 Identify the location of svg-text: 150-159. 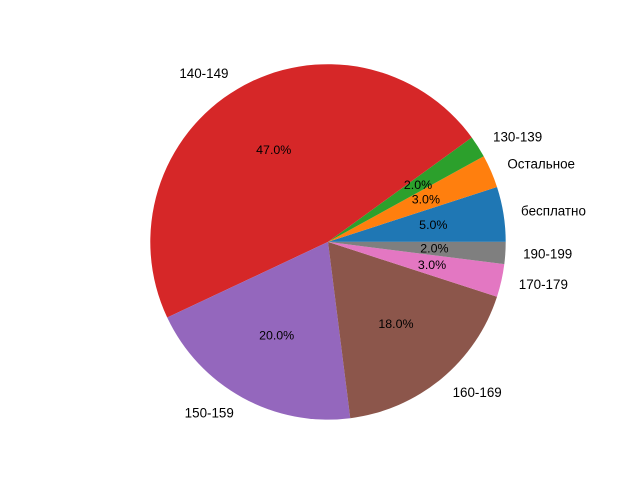
(209, 412).